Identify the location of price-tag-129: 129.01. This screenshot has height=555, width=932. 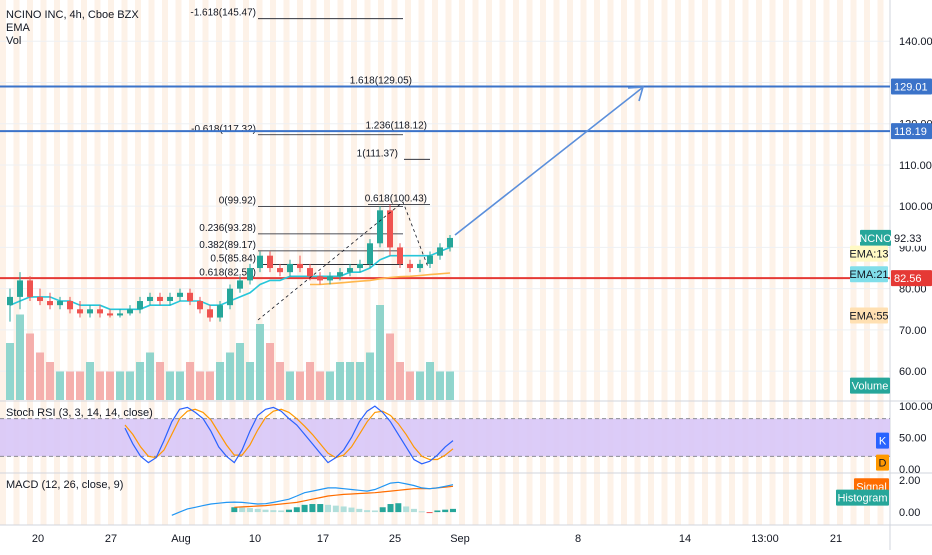
(911, 86).